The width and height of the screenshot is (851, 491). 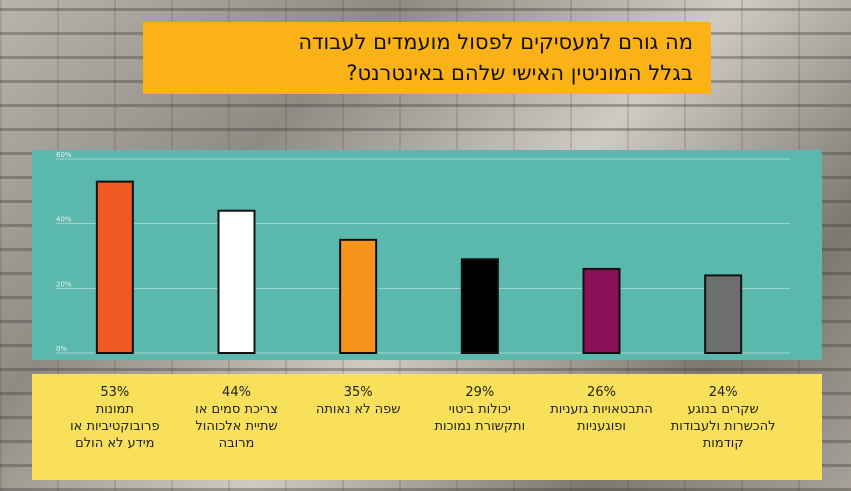 I want to click on category-name-line: ופוגעניות, so click(x=601, y=426).